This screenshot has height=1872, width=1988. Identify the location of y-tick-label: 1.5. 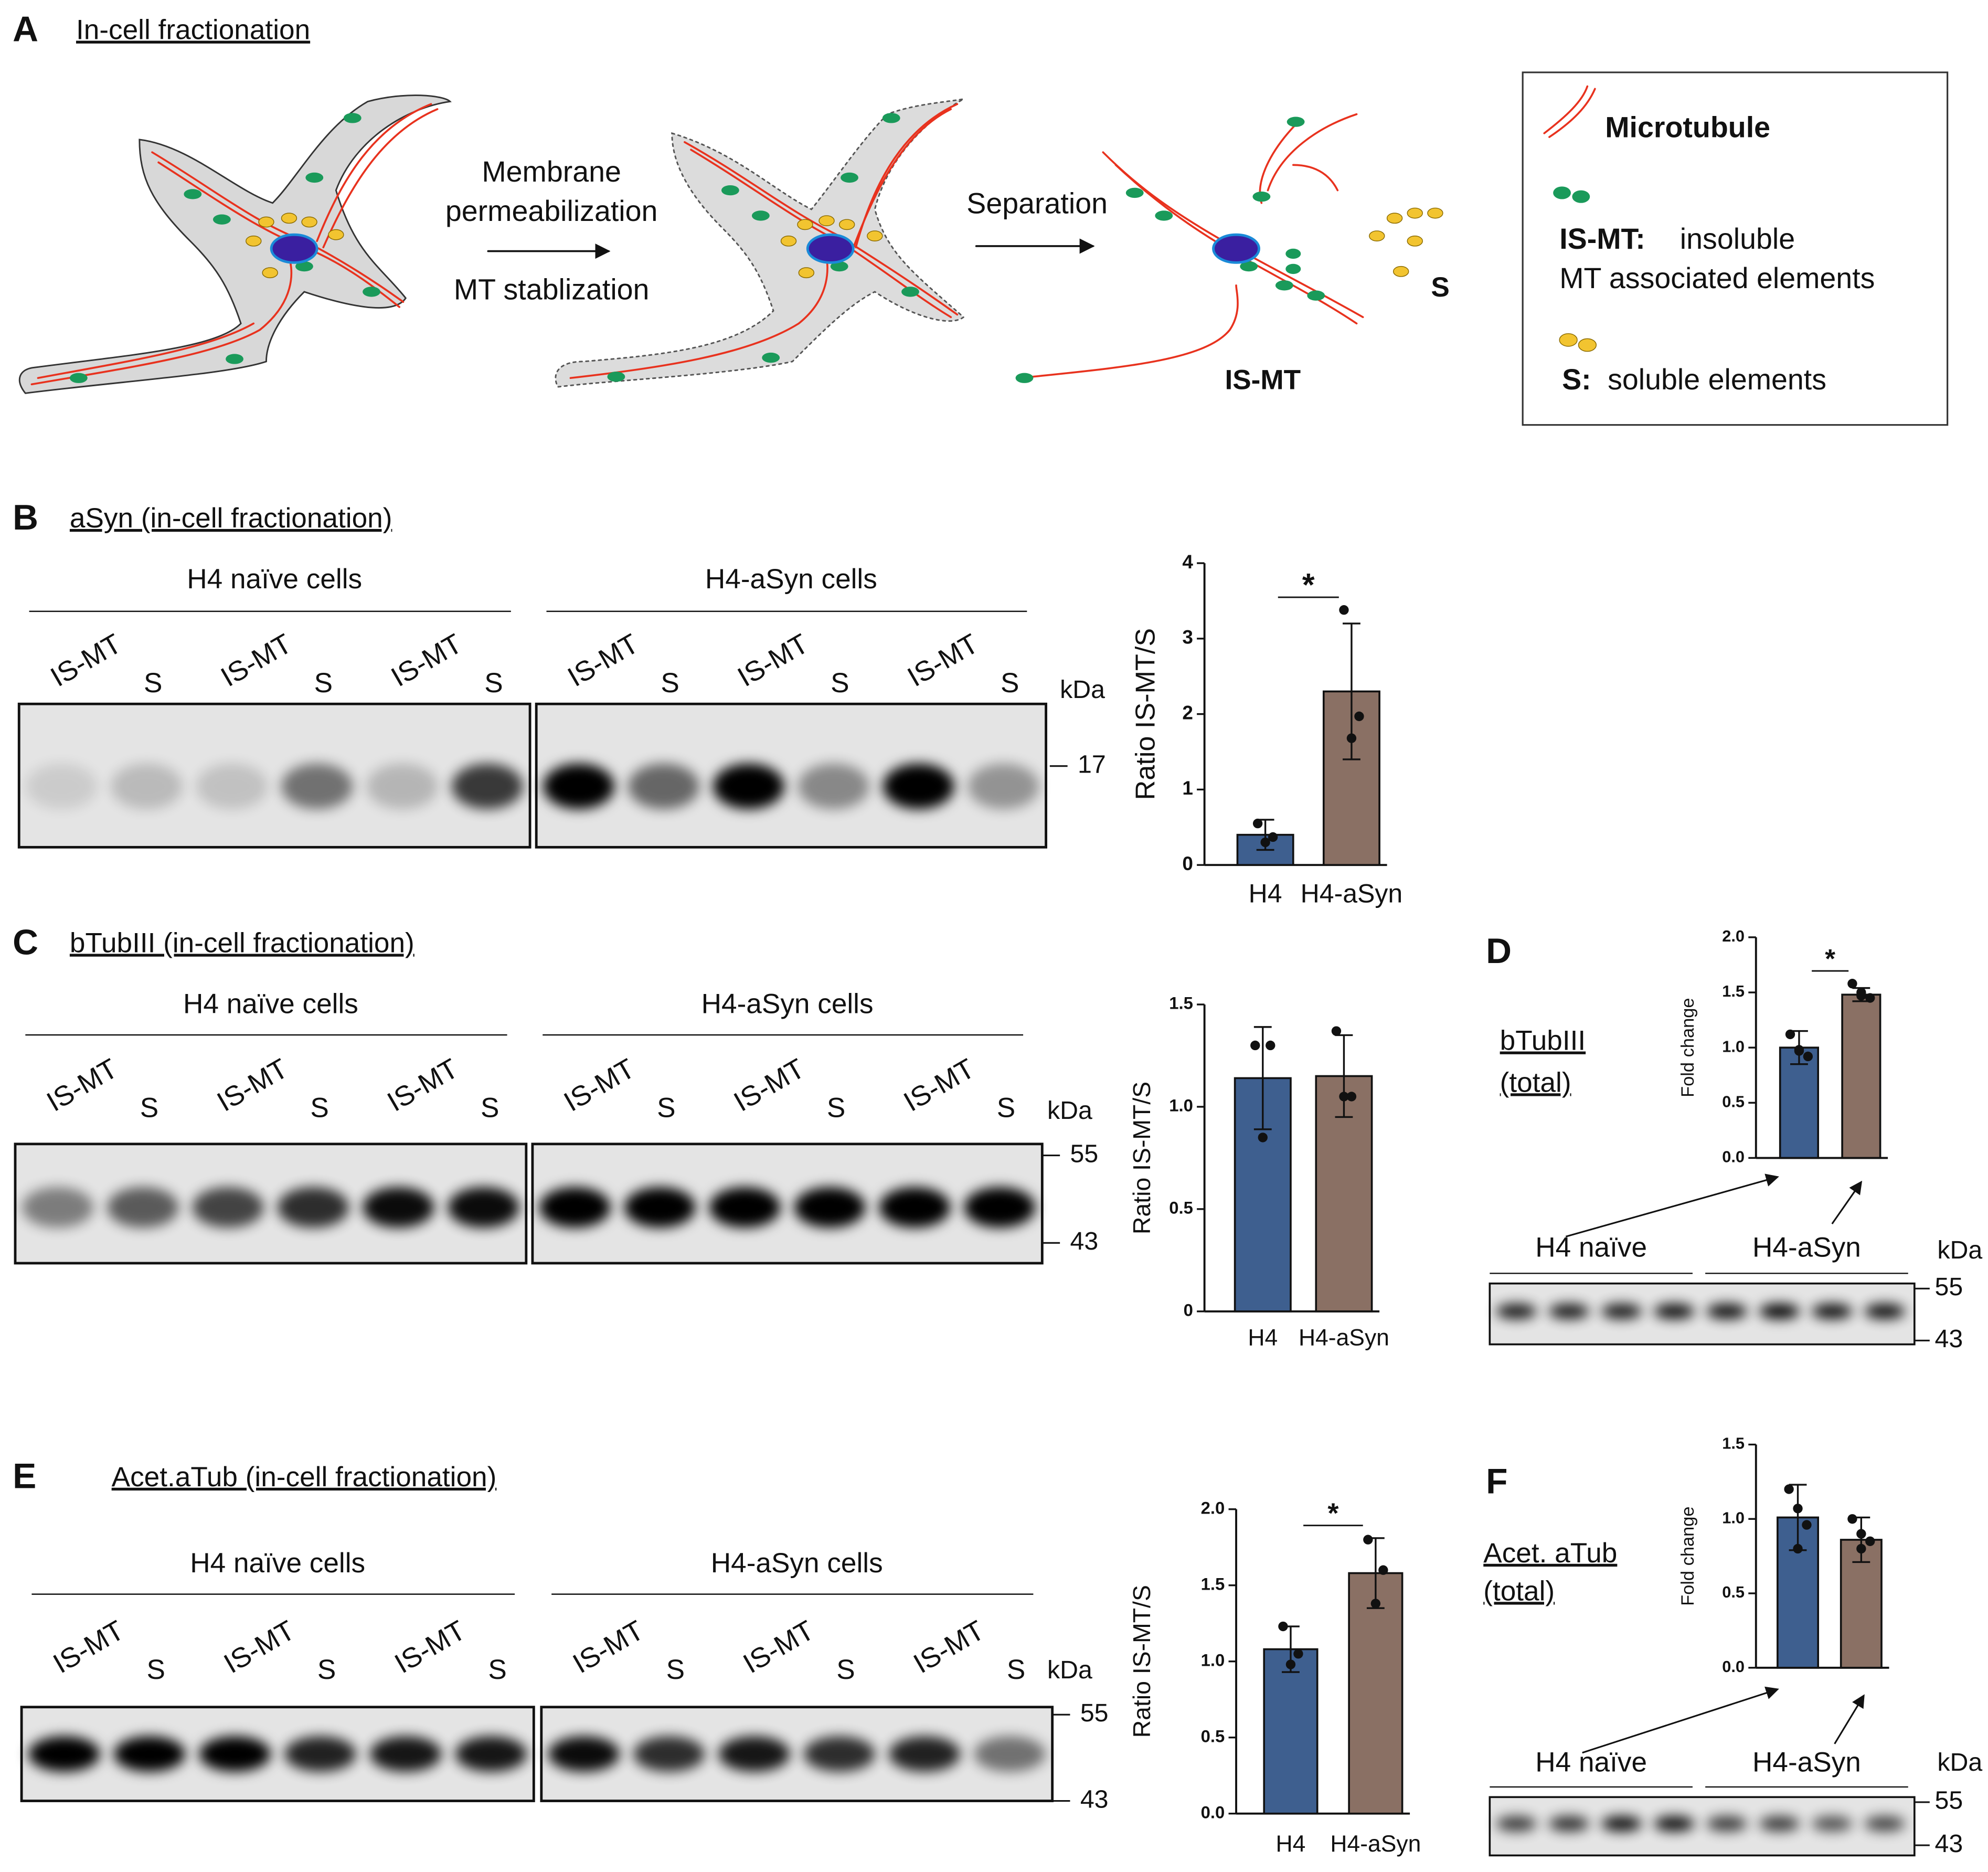
(1734, 991).